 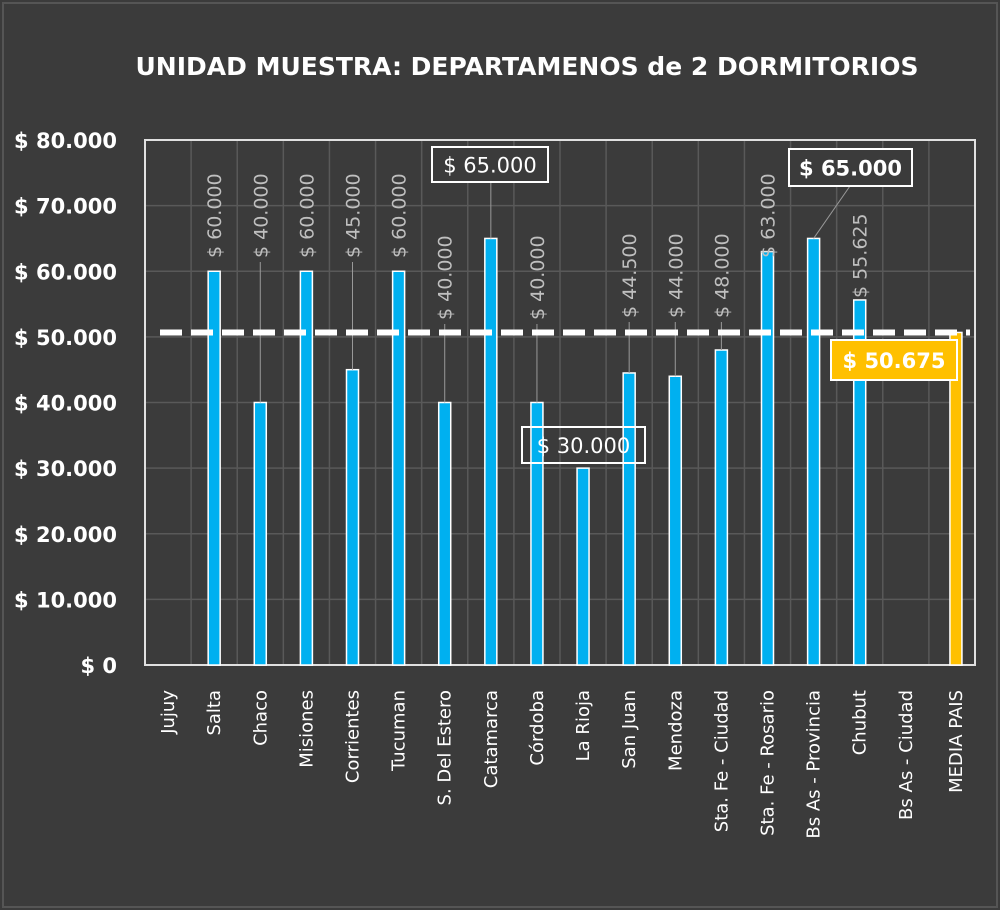 I want to click on data-label: $ 55.625, so click(x=861, y=255).